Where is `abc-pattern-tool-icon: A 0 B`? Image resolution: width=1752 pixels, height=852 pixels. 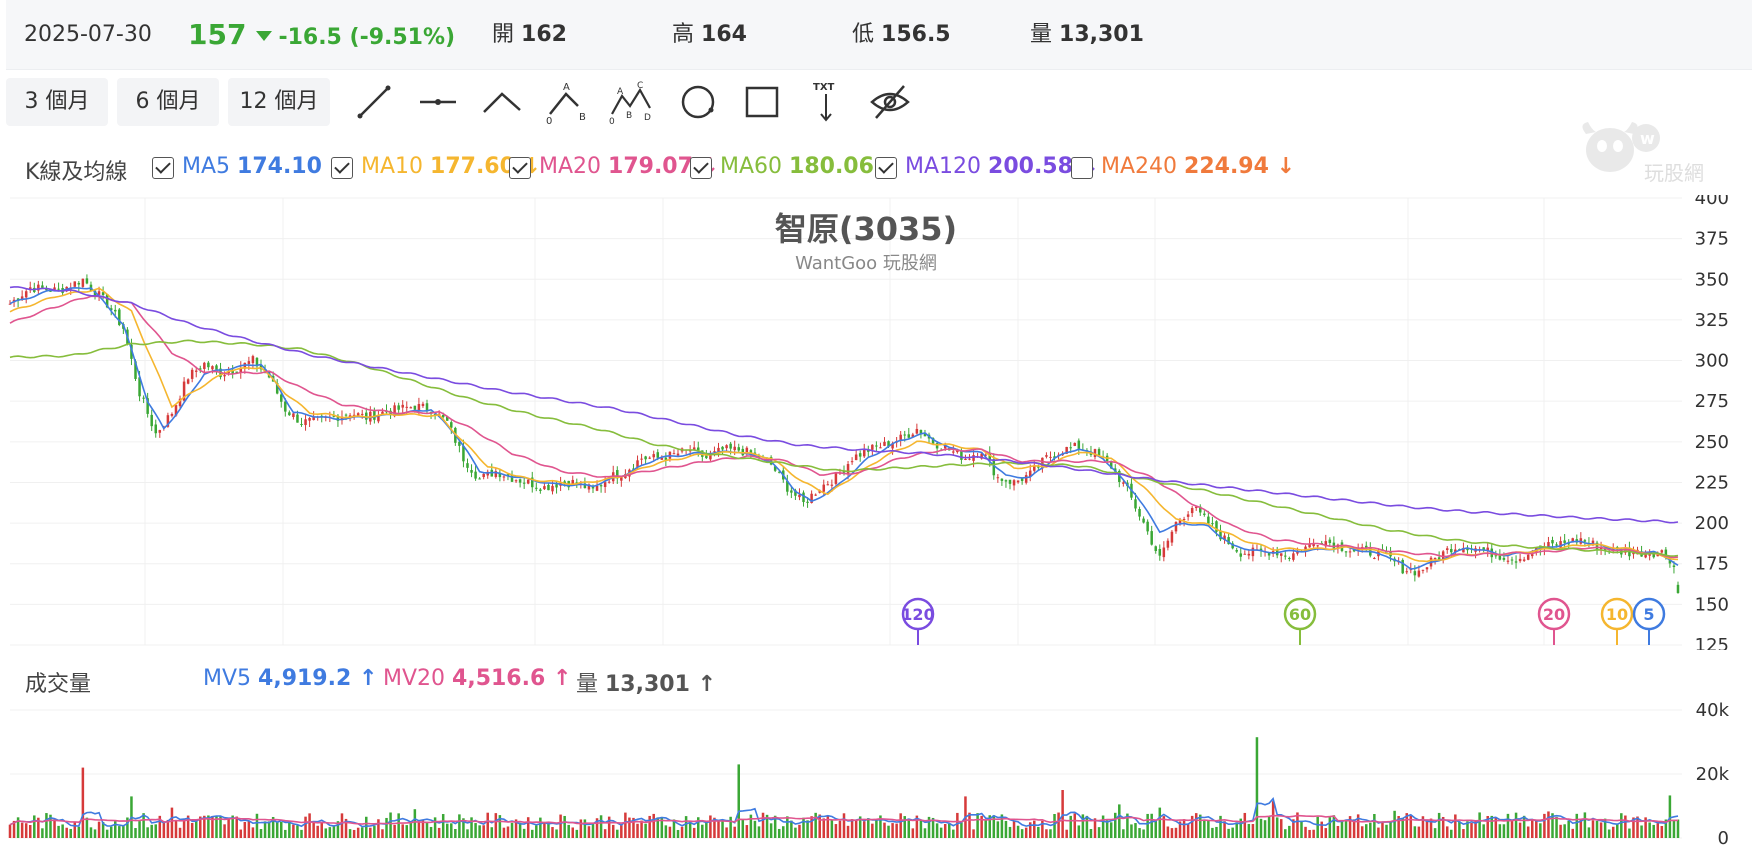
abc-pattern-tool-icon: A 0 B is located at coordinates (566, 102).